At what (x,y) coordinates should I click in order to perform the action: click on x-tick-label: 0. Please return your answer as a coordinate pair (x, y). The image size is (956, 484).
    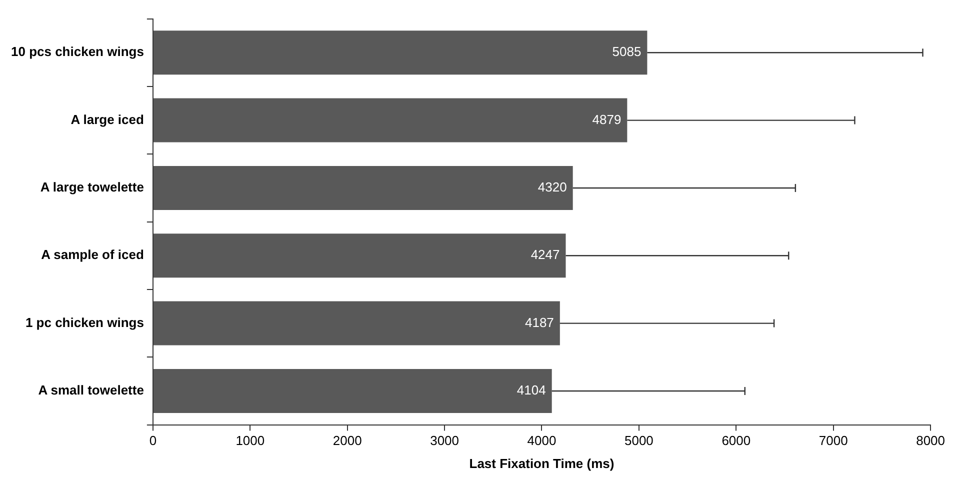
    Looking at the image, I should click on (153, 440).